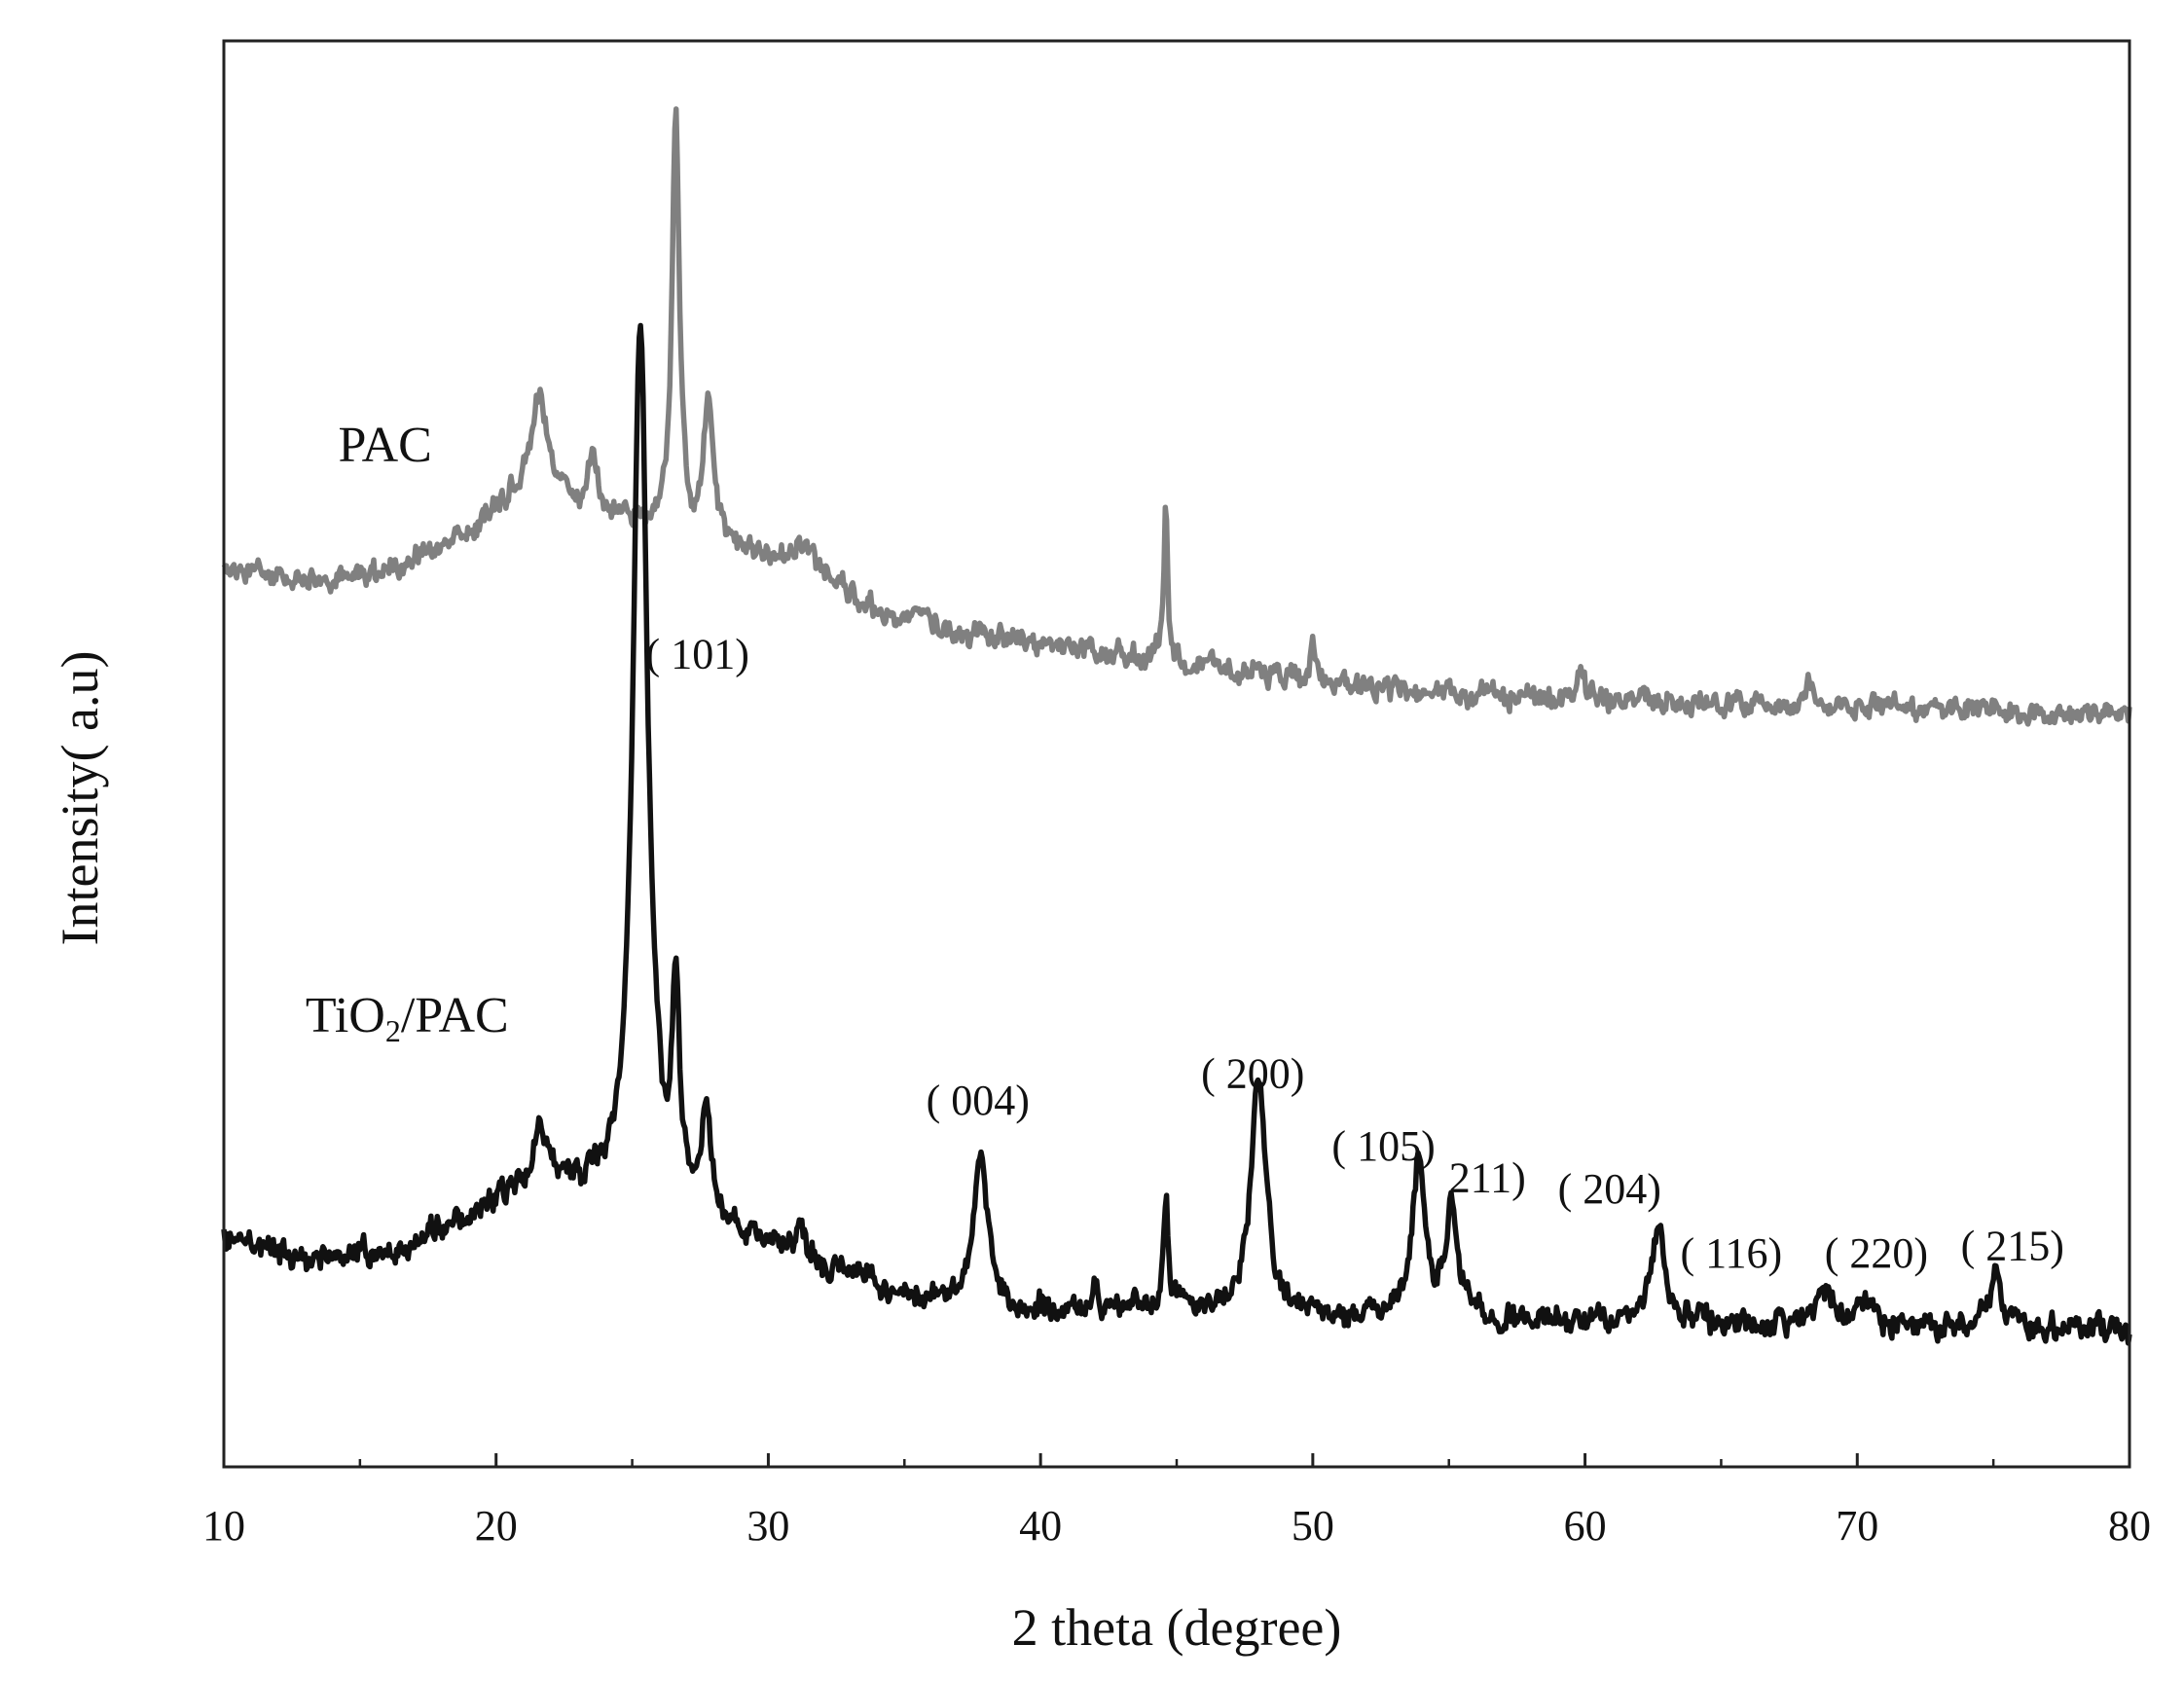  What do you see at coordinates (1313, 1526) in the screenshot?
I see `x-tick-label: 50` at bounding box center [1313, 1526].